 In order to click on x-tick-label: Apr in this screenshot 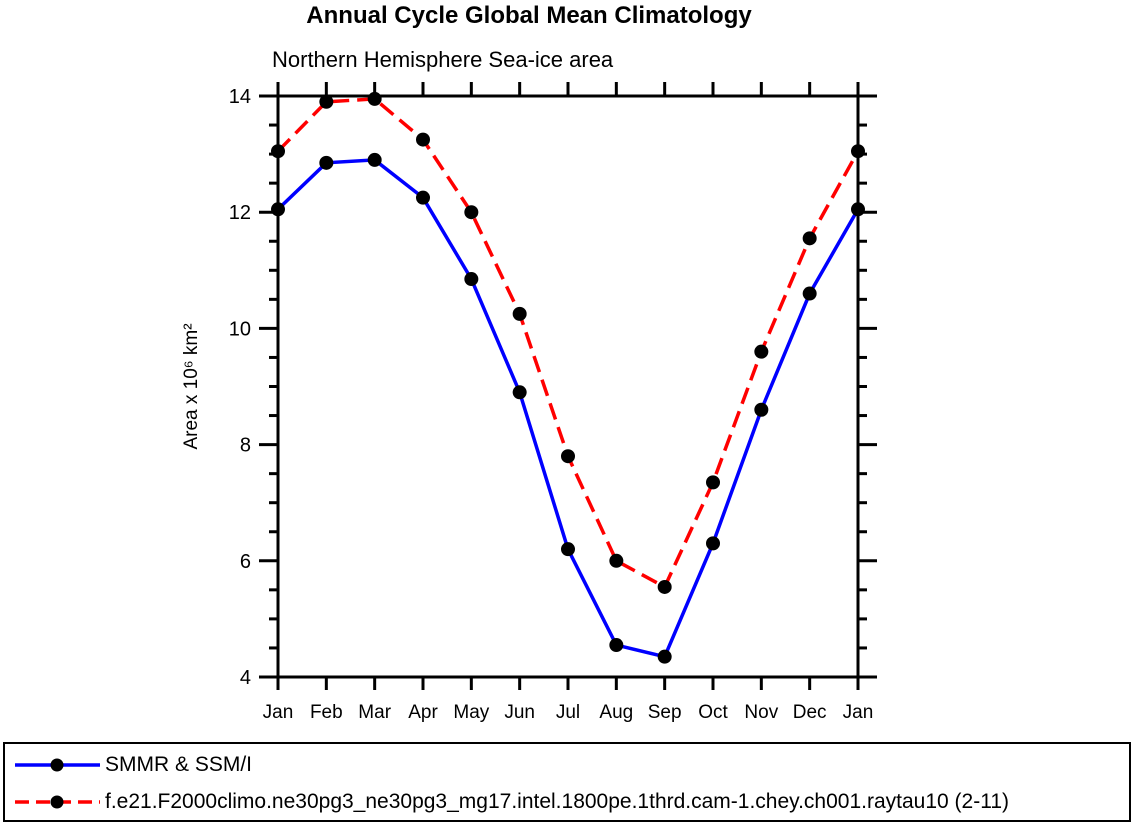, I will do `click(423, 712)`.